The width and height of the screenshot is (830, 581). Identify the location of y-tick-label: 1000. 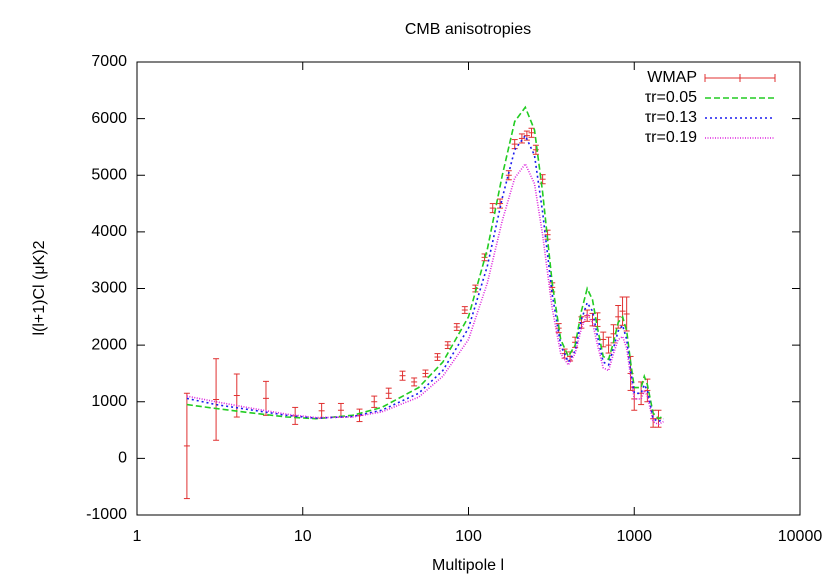
(109, 401).